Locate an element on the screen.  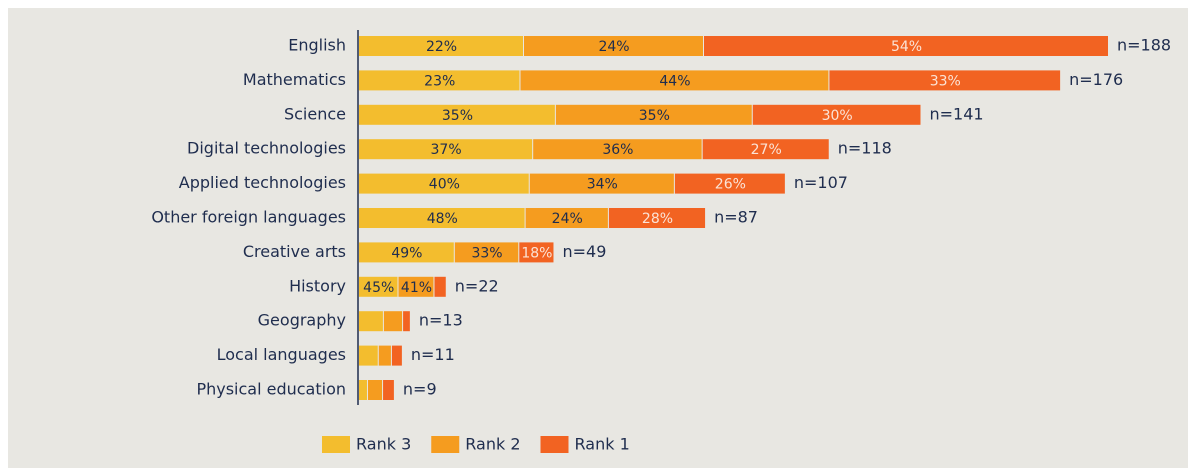
value-label: 45% is located at coordinates (378, 288).